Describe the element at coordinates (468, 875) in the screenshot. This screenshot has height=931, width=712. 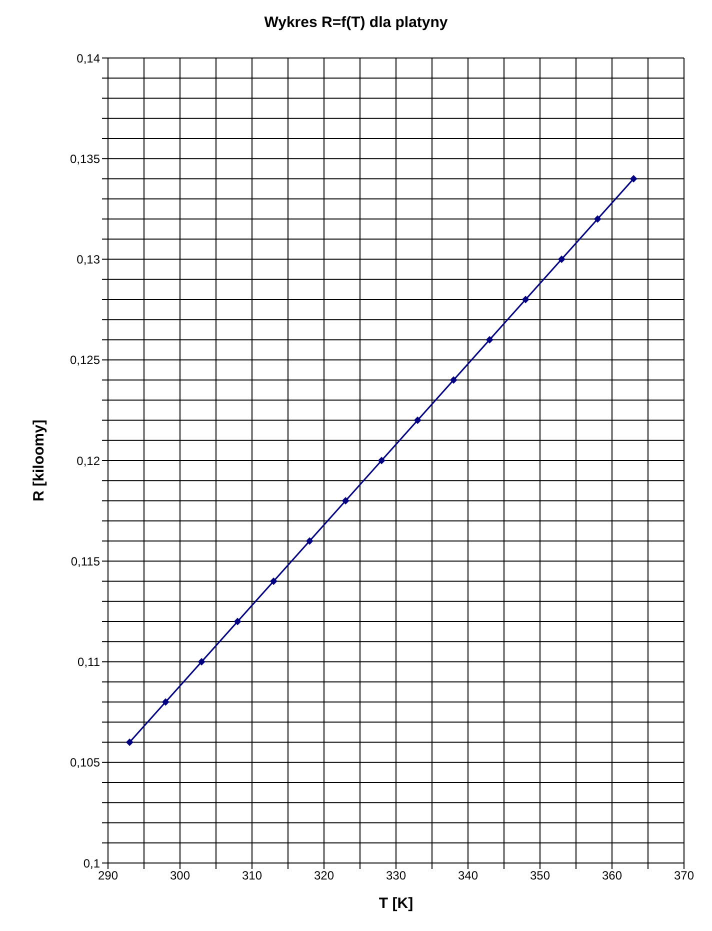
I see `x-tick-label: 340` at that location.